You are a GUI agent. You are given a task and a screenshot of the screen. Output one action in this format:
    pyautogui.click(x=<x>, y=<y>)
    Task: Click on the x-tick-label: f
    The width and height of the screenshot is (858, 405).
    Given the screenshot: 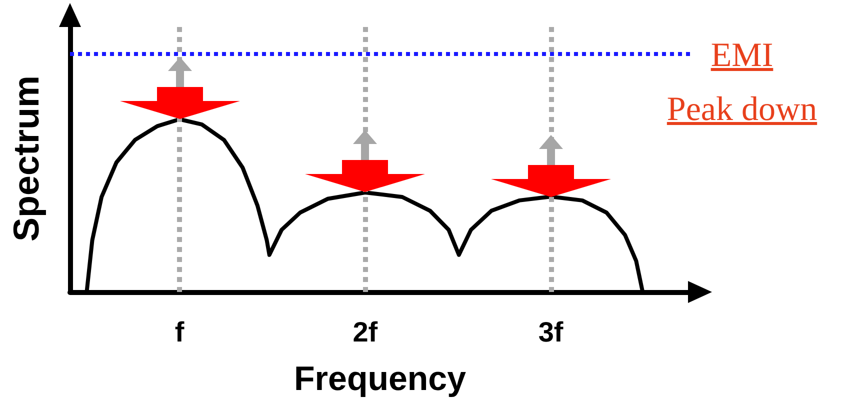 What is the action you would take?
    pyautogui.click(x=179, y=332)
    